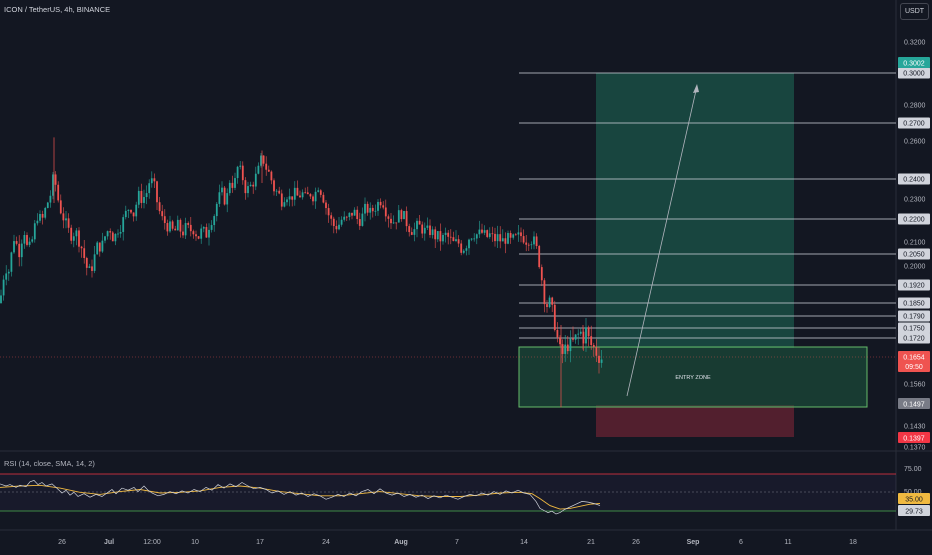 The width and height of the screenshot is (932, 555). Describe the element at coordinates (915, 200) in the screenshot. I see `price-tick-label: 0.2300` at that location.